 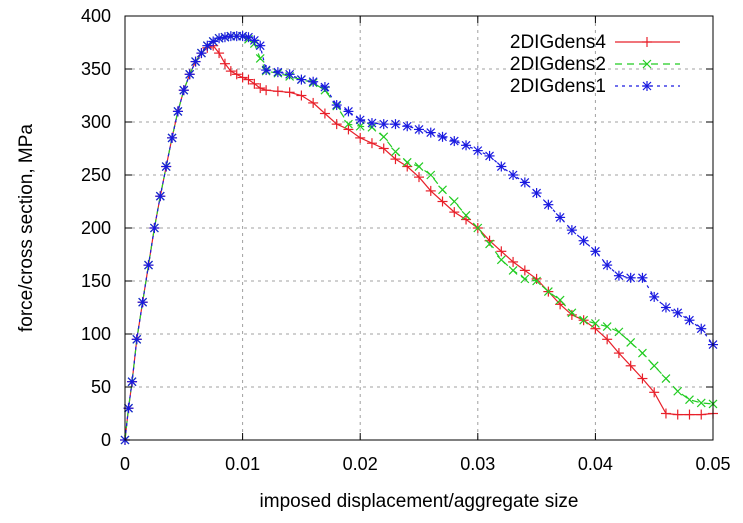 I want to click on x-tick-label: 0, so click(x=125, y=464).